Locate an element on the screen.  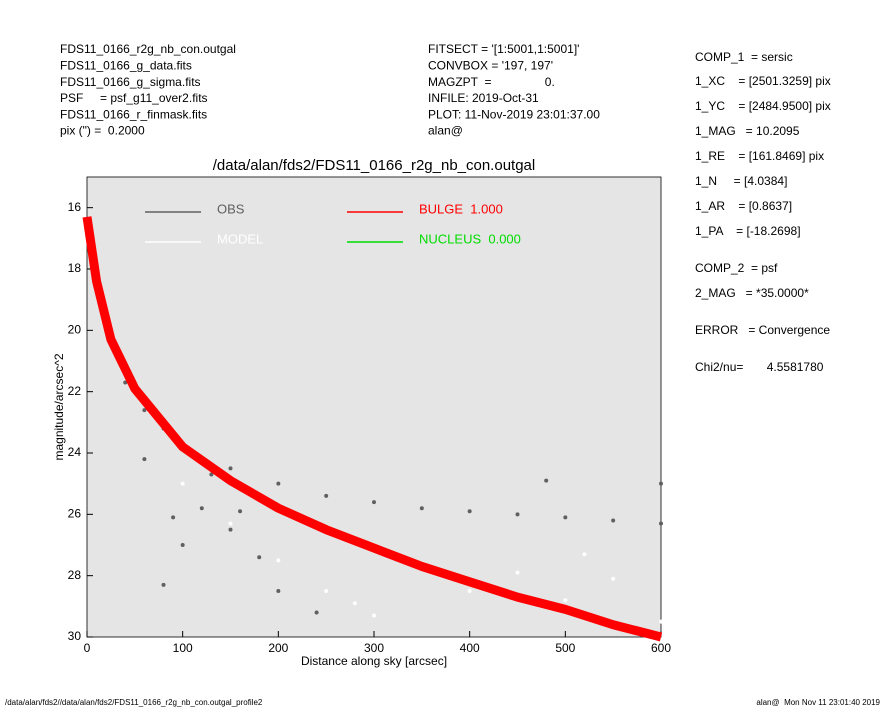
y-tick-label: 16 is located at coordinates (75, 207).